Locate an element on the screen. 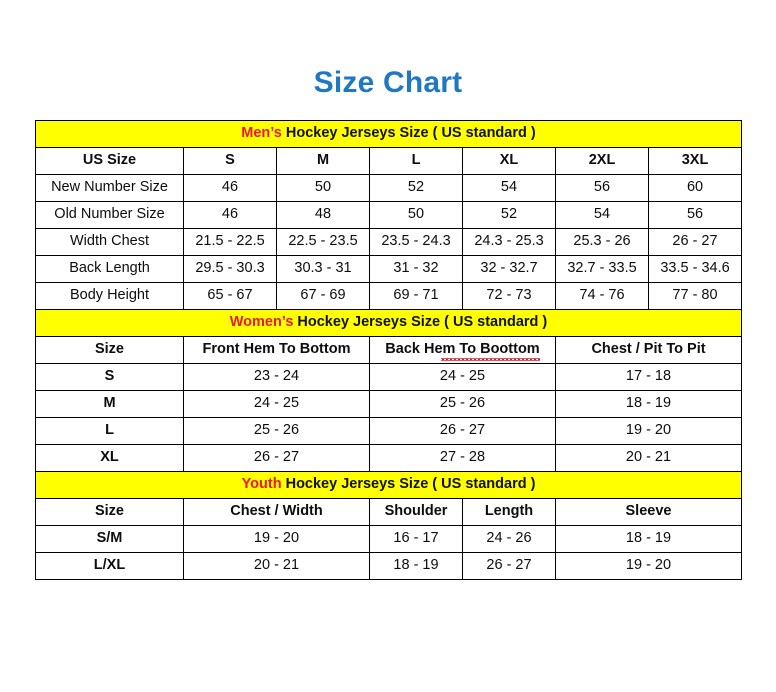 This screenshot has height=692, width=776. mens-header-cell: 3XL is located at coordinates (695, 161).